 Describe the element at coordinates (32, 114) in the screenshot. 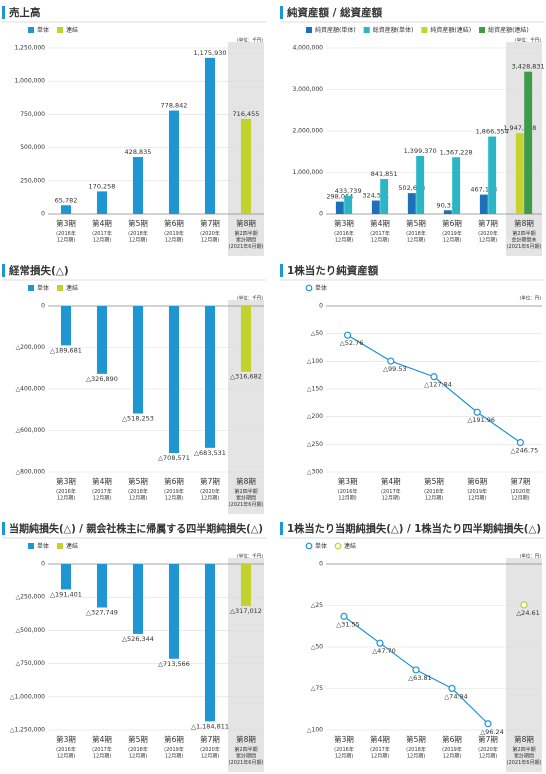

I see `y-tick-label: 750,000` at that location.